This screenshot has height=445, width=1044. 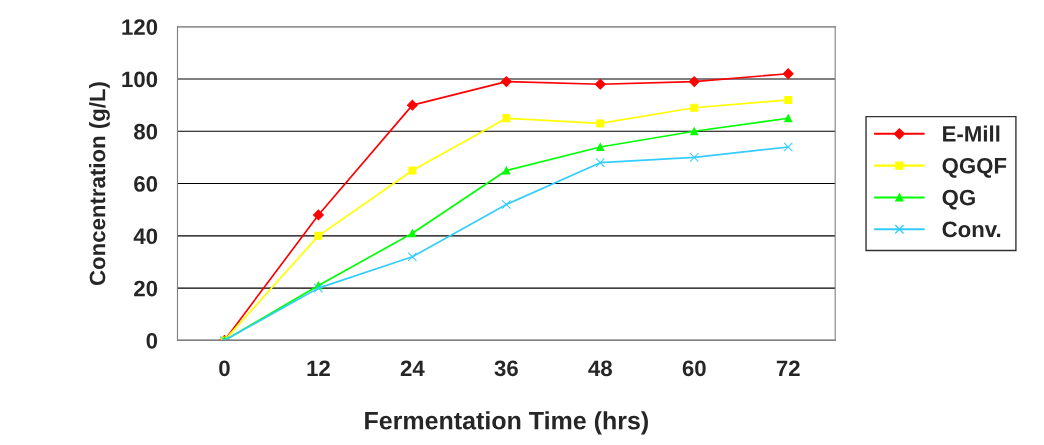 I want to click on y-tick-label: 60, so click(x=146, y=184).